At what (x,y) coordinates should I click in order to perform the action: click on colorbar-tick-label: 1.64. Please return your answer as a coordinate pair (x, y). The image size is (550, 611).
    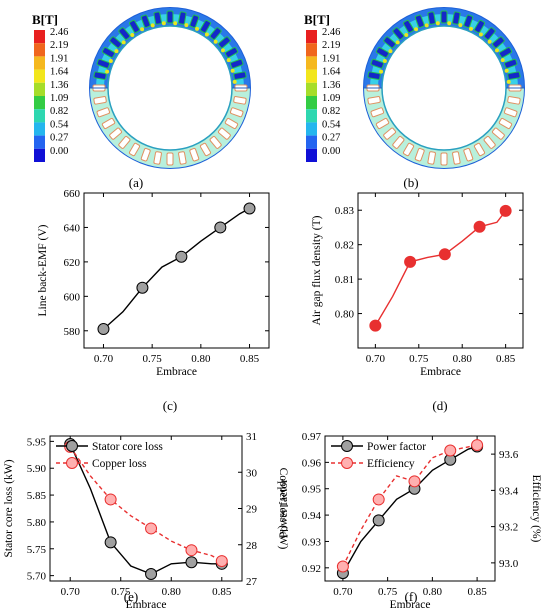
    Looking at the image, I should click on (331, 72).